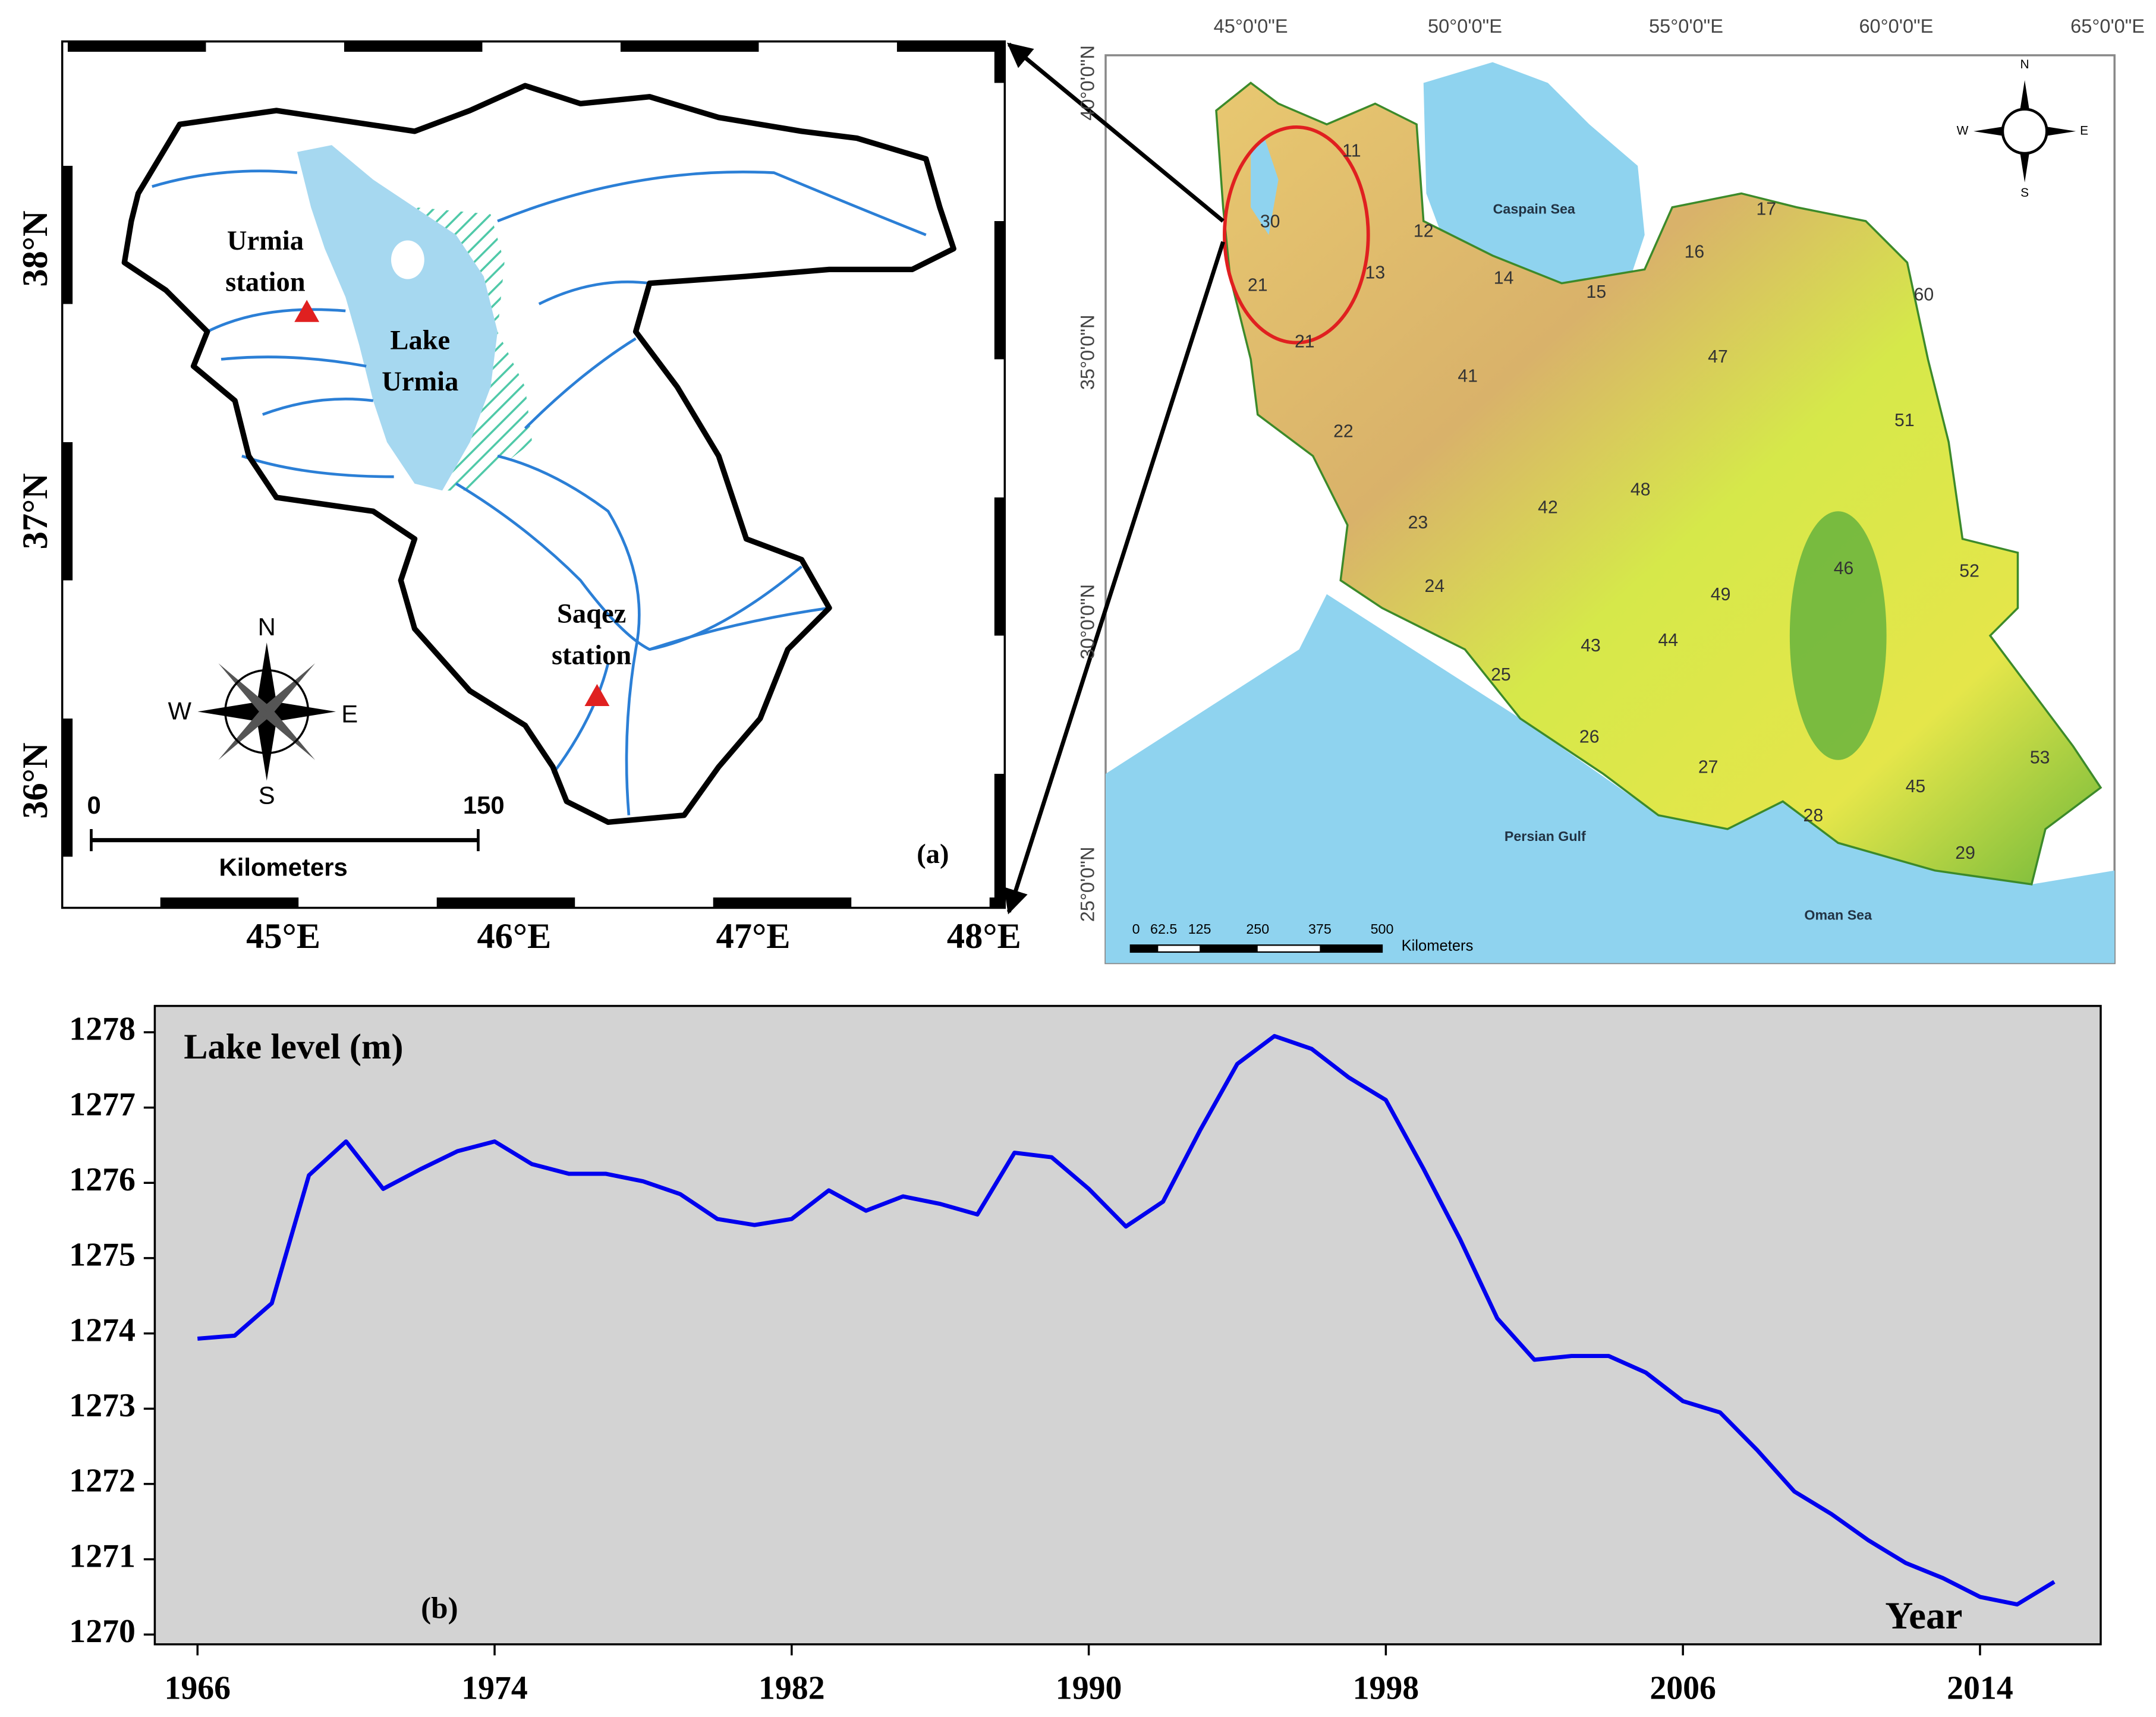 This screenshot has width=2156, height=1717. I want to click on scale-bar-b, so click(1256, 949).